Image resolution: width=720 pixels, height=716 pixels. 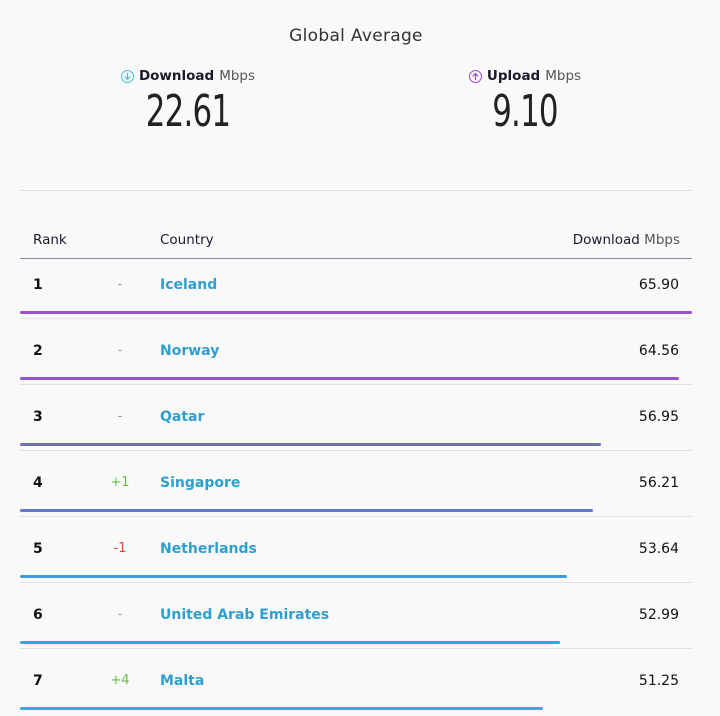 What do you see at coordinates (38, 417) in the screenshot?
I see `row-rank: 3` at bounding box center [38, 417].